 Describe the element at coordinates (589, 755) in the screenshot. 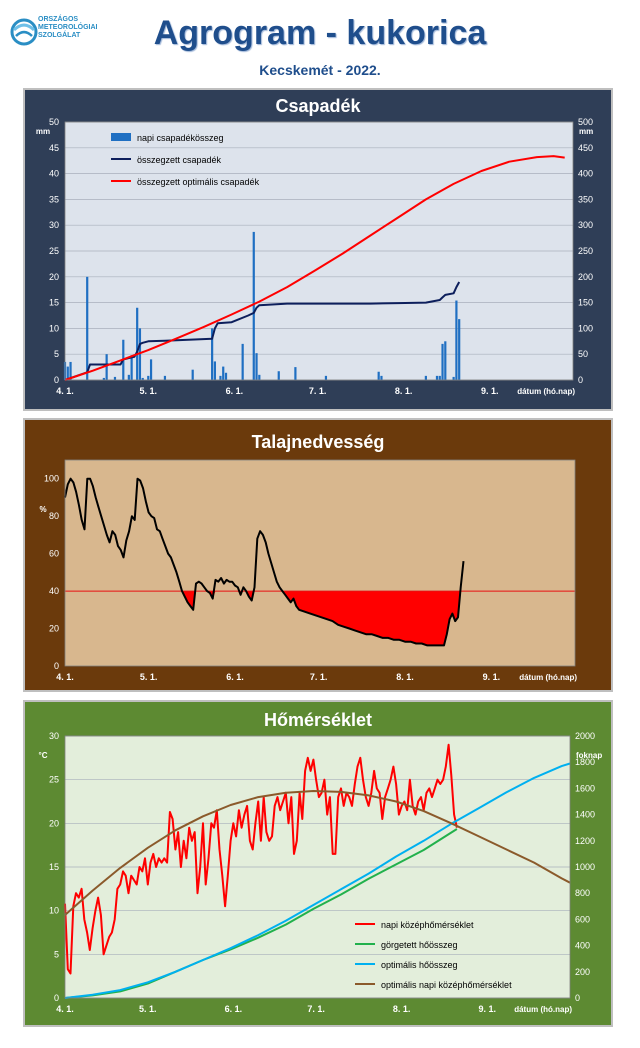

I see `y-axis-unit-right: foknap` at that location.